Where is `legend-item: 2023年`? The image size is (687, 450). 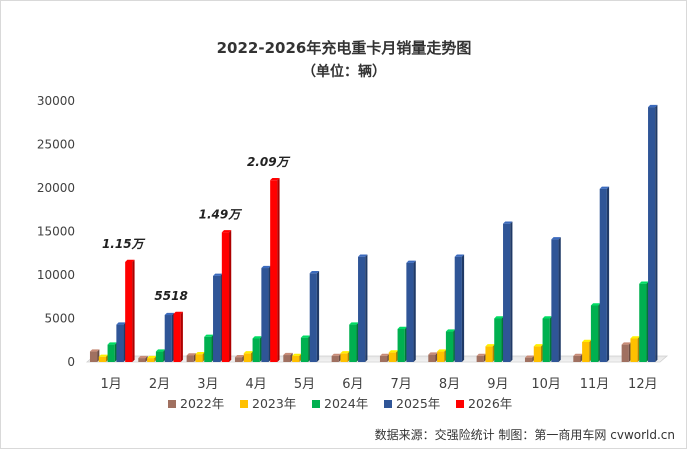
legend-item: 2023年 is located at coordinates (268, 403).